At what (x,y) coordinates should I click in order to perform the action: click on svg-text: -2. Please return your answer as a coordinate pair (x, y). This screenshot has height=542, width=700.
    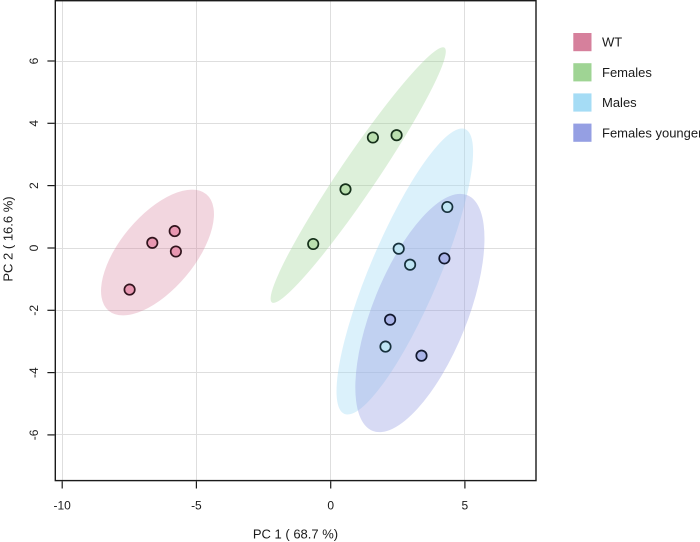
    Looking at the image, I should click on (34, 310).